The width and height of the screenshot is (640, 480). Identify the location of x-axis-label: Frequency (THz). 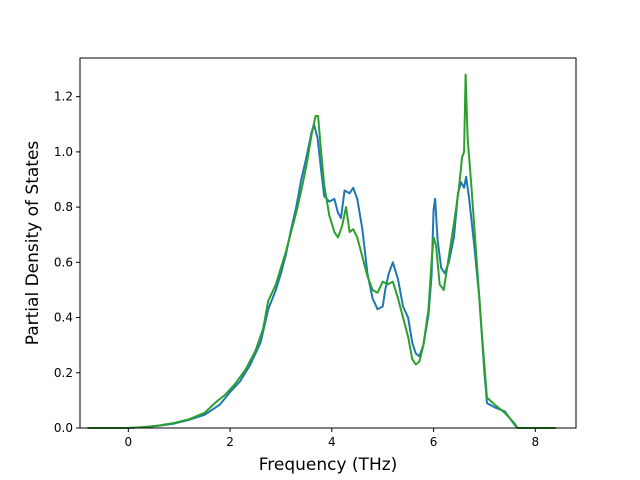
(328, 465).